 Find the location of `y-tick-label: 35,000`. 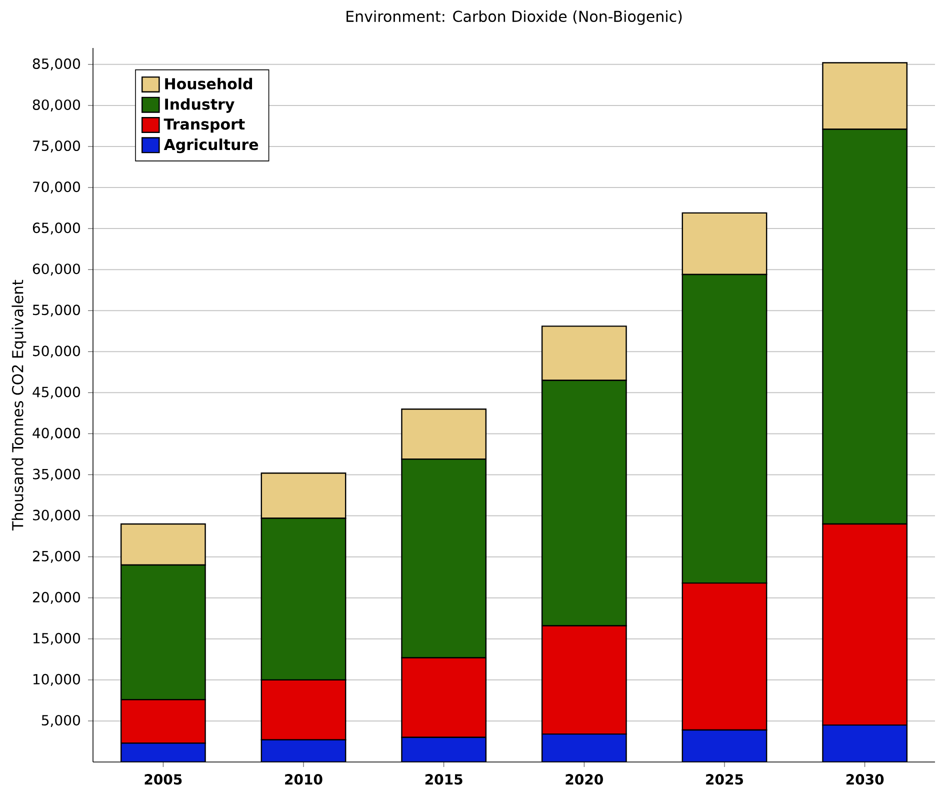

y-tick-label: 35,000 is located at coordinates (56, 474).